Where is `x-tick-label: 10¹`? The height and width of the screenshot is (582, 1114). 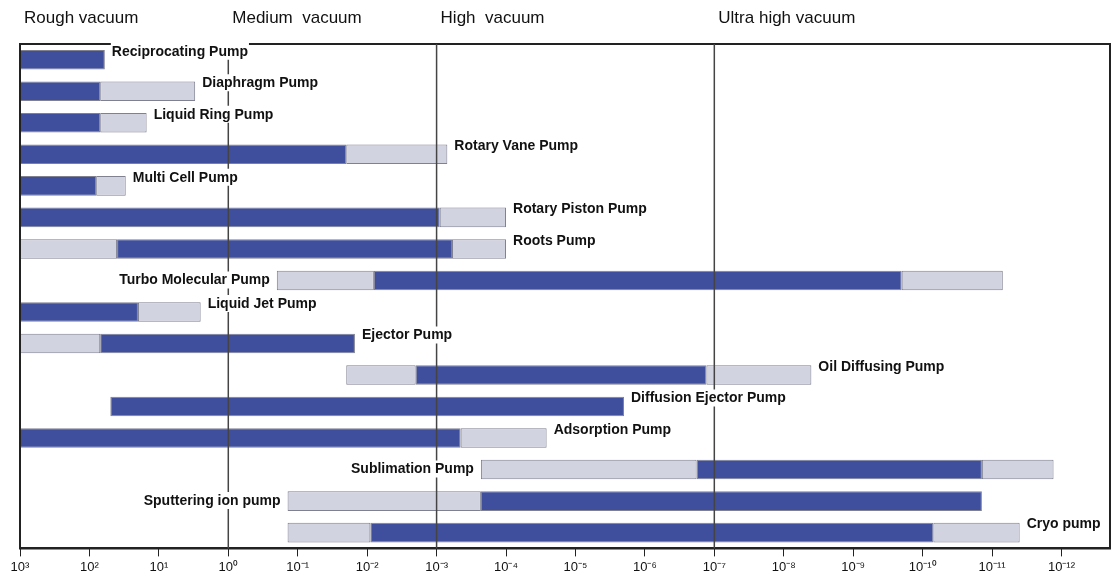
x-tick-label: 10¹ is located at coordinates (159, 566).